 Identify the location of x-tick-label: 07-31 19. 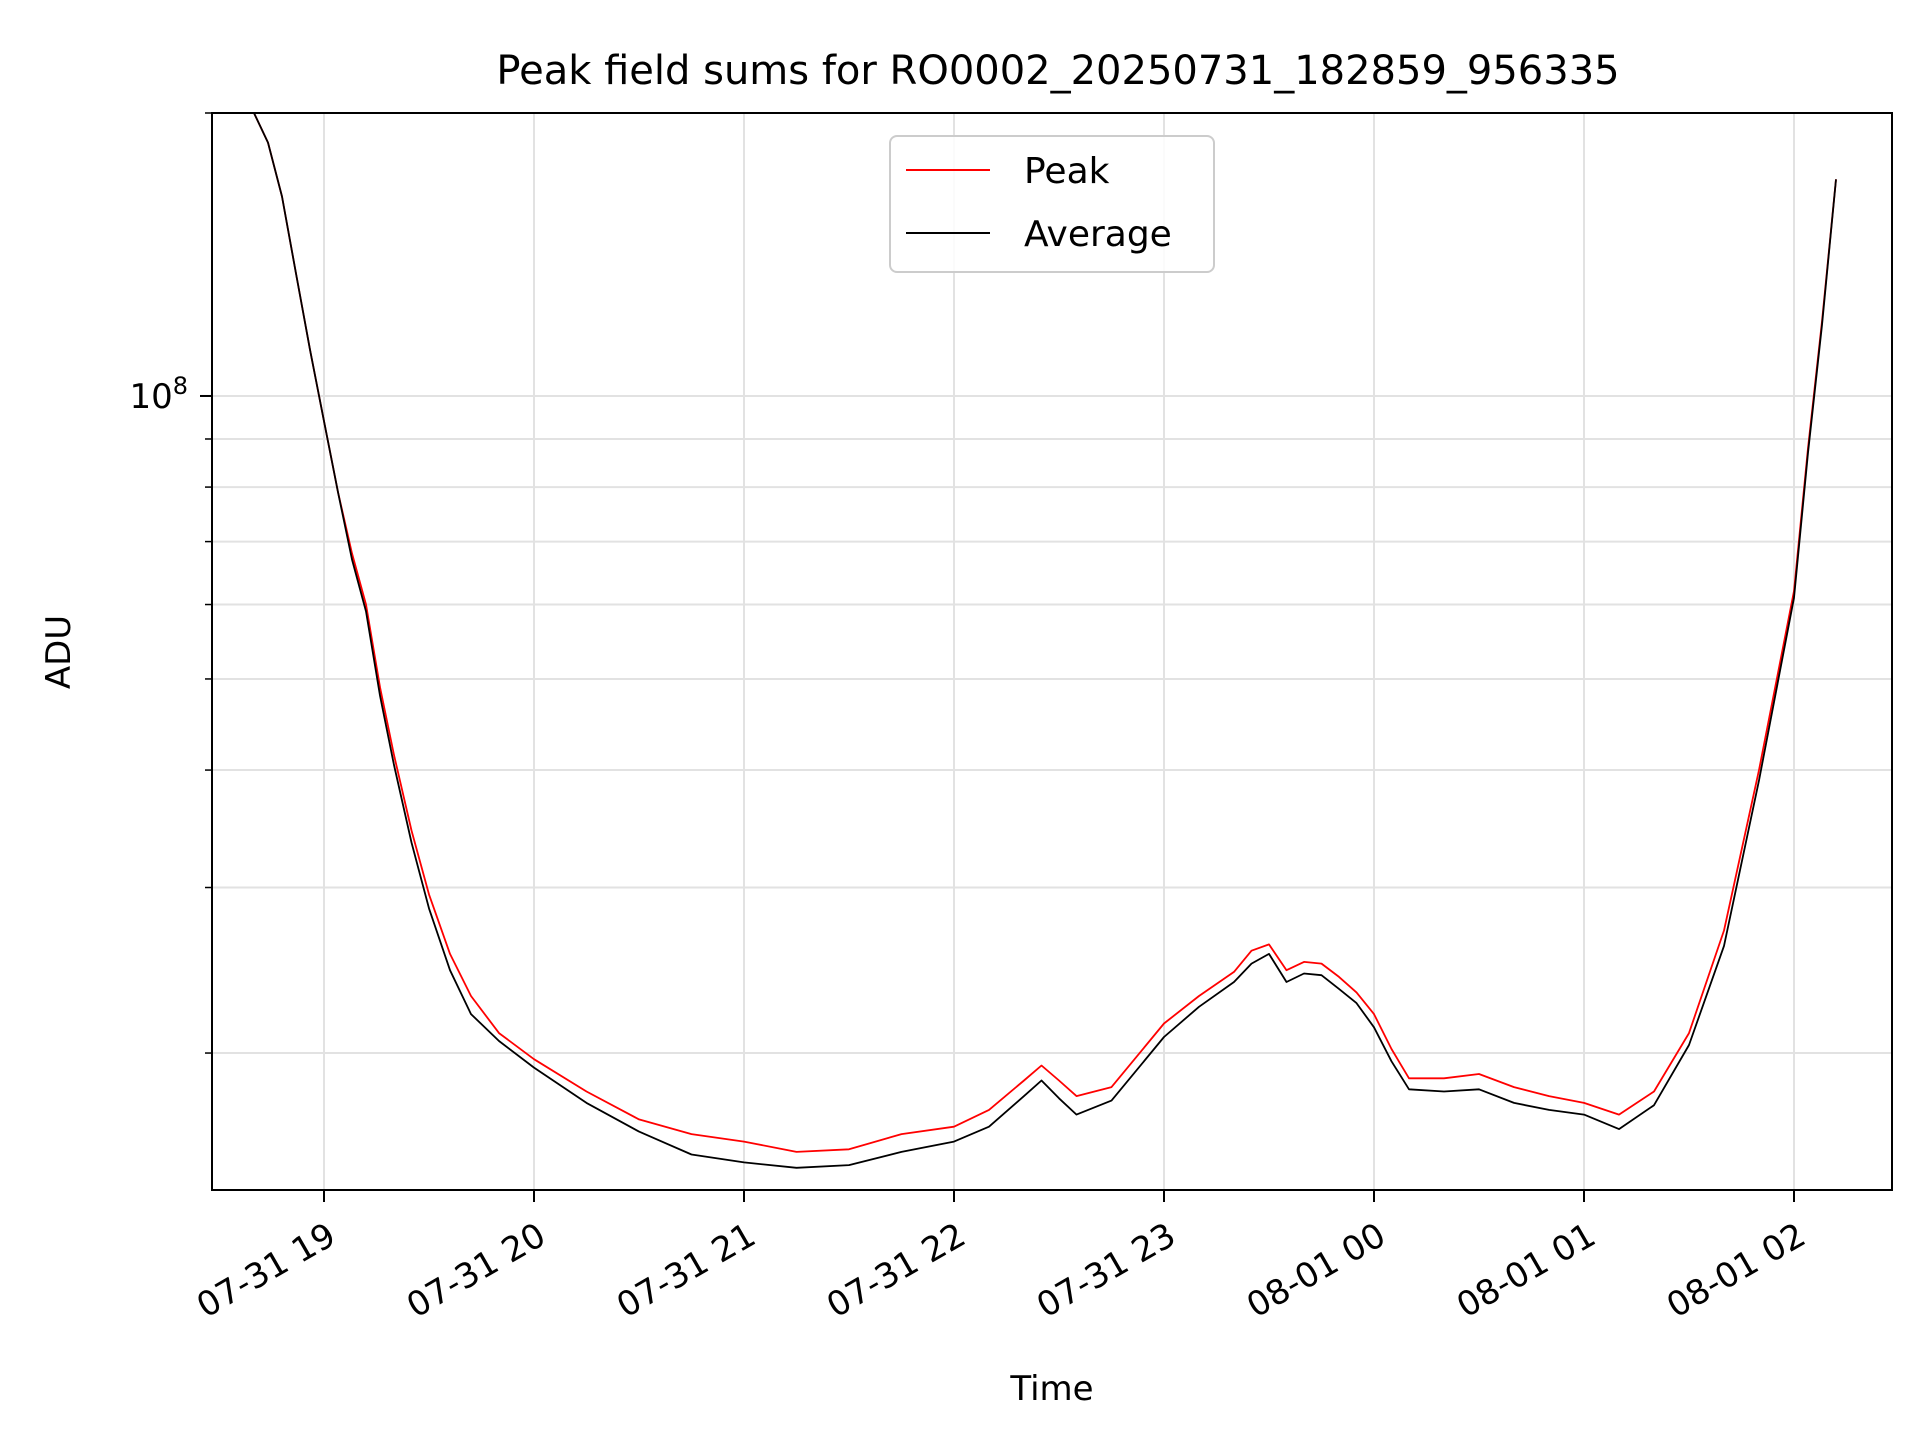
(266, 1270).